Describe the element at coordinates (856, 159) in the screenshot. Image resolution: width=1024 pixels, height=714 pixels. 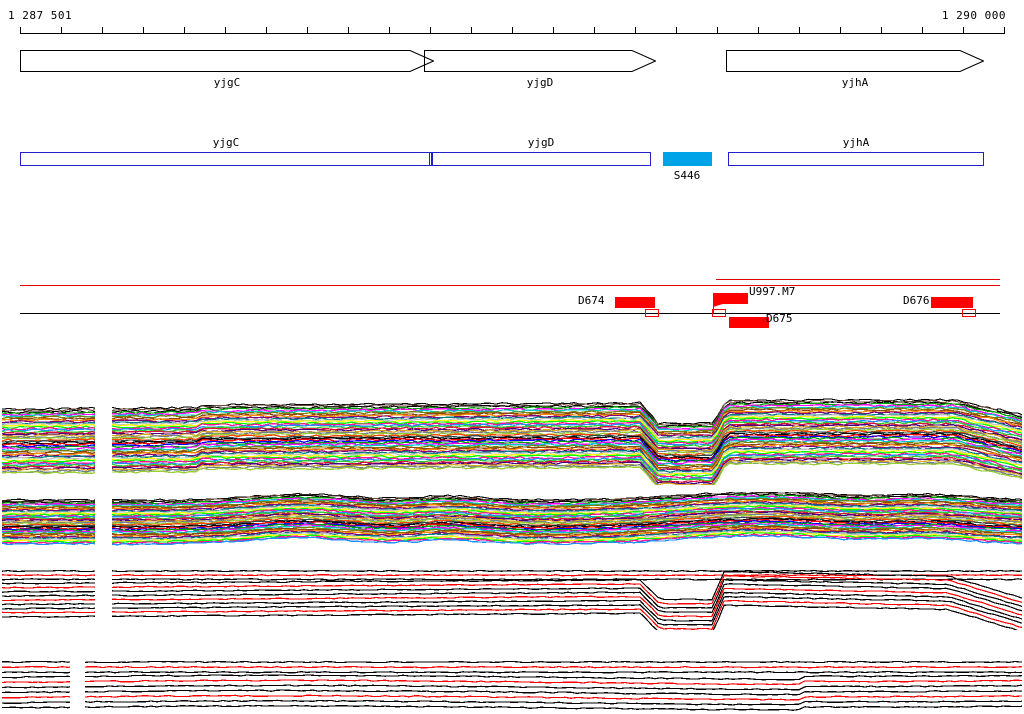
I see `gene-box-yjhA` at that location.